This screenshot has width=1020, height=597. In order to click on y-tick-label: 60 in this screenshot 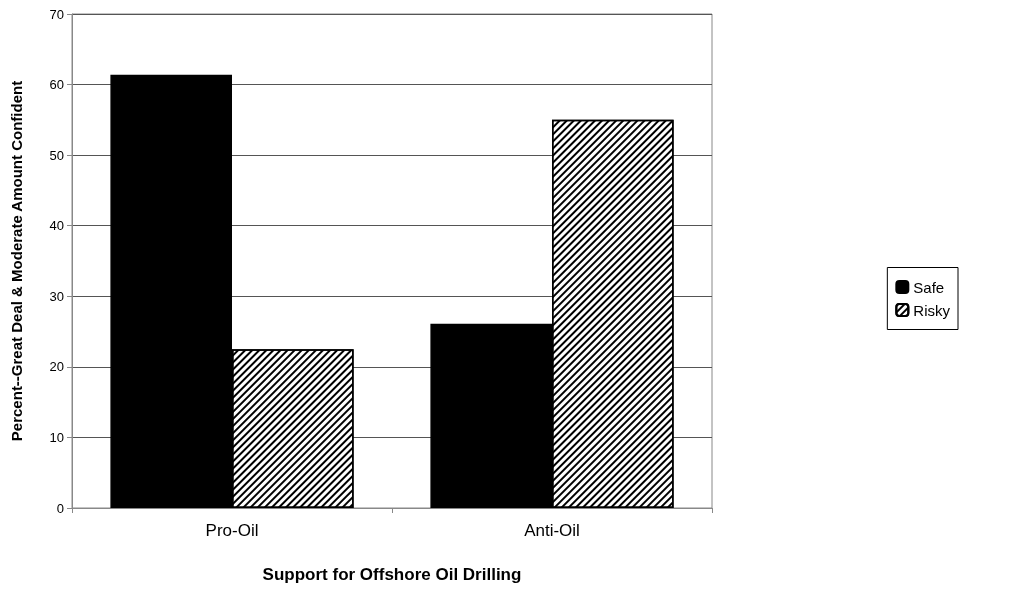, I will do `click(56, 85)`.